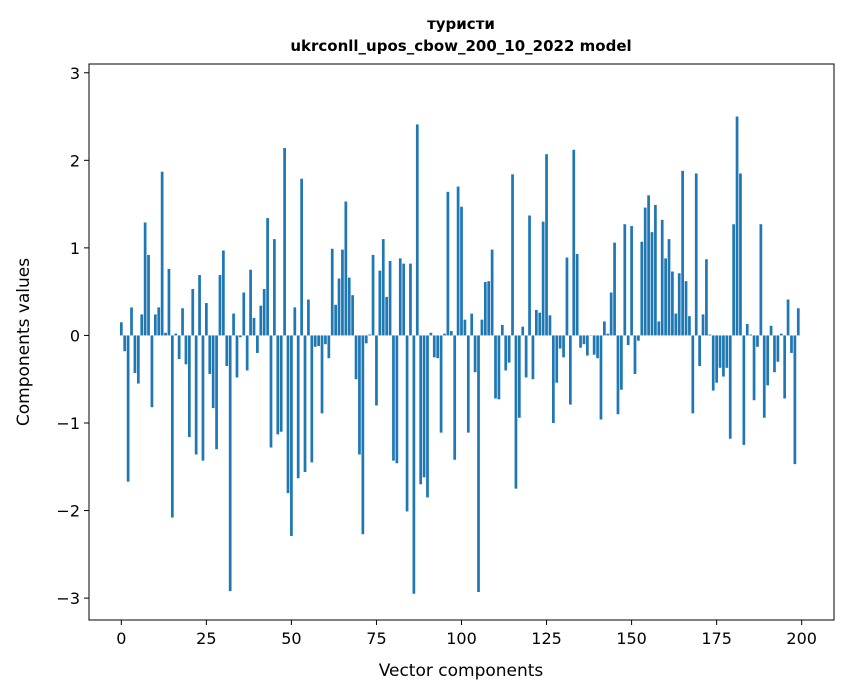 The image size is (847, 696). I want to click on x-tick-label: 200, so click(801, 638).